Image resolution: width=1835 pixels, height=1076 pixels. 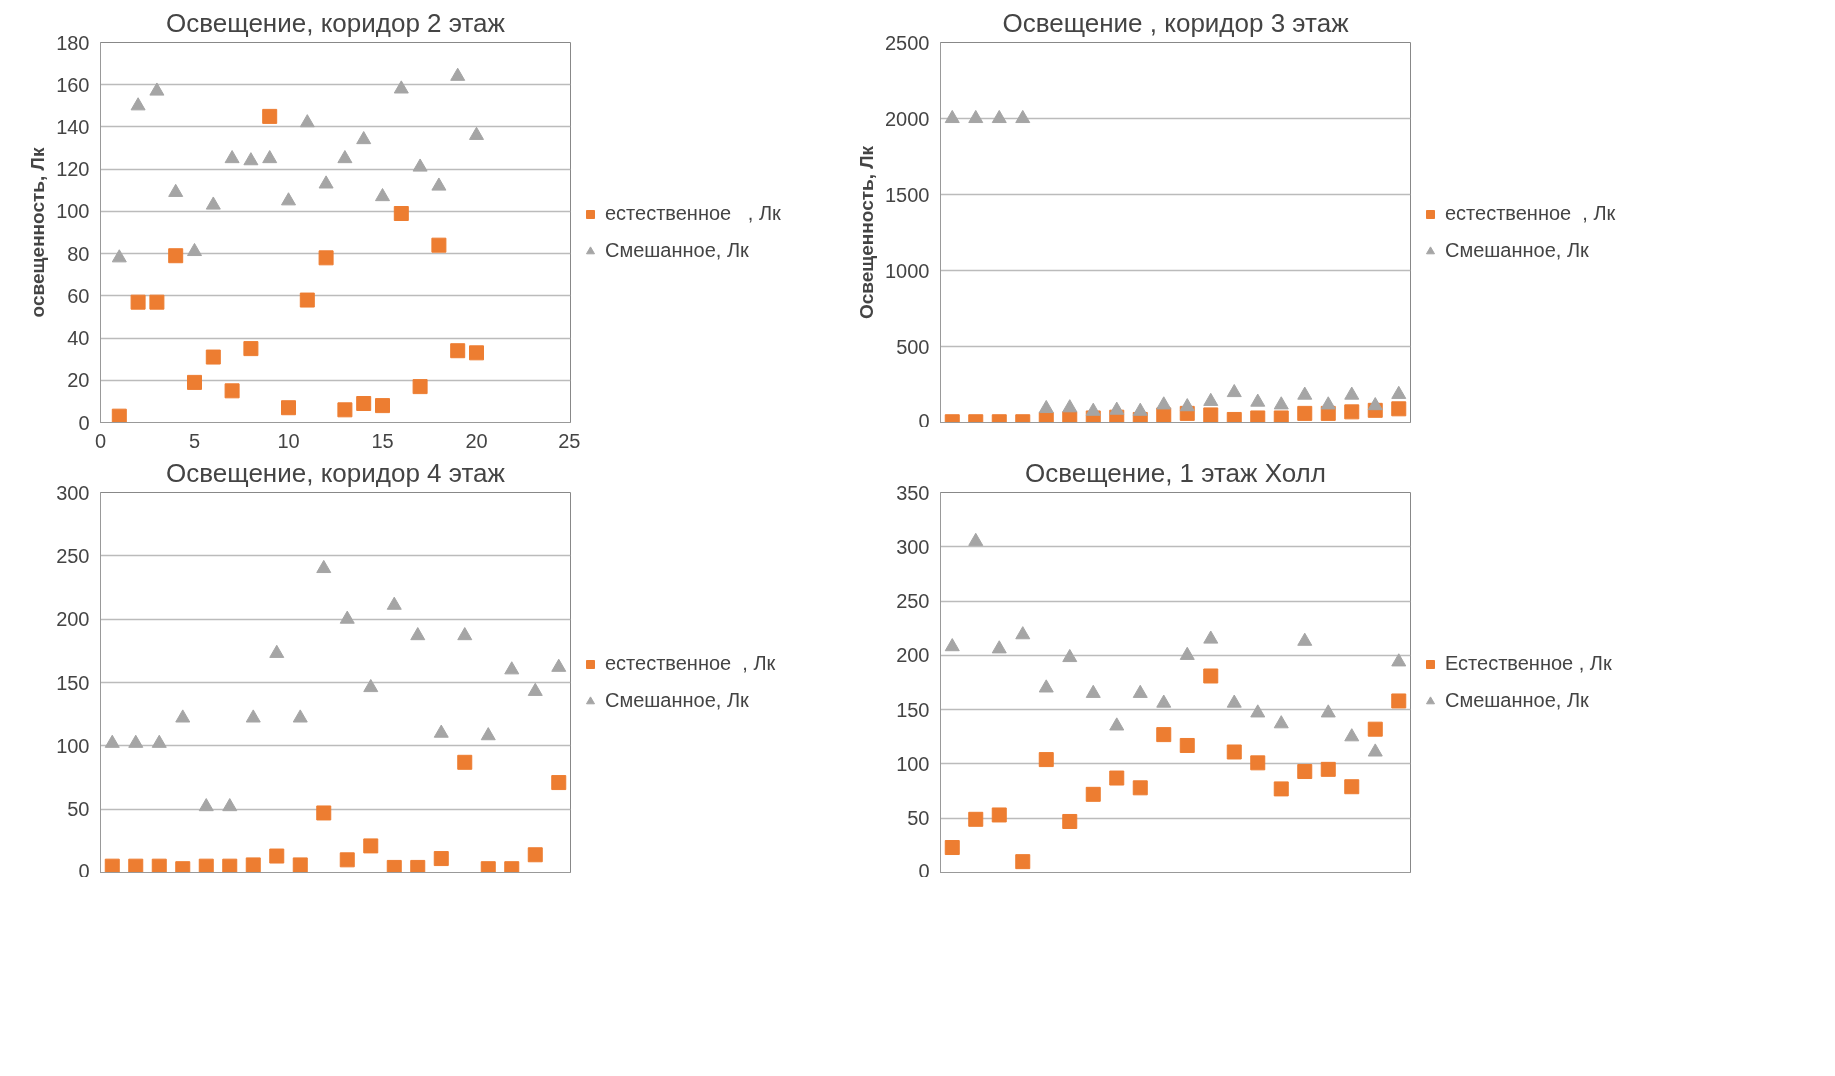 I want to click on legend-label: естественное , Лк, so click(x=1530, y=213).